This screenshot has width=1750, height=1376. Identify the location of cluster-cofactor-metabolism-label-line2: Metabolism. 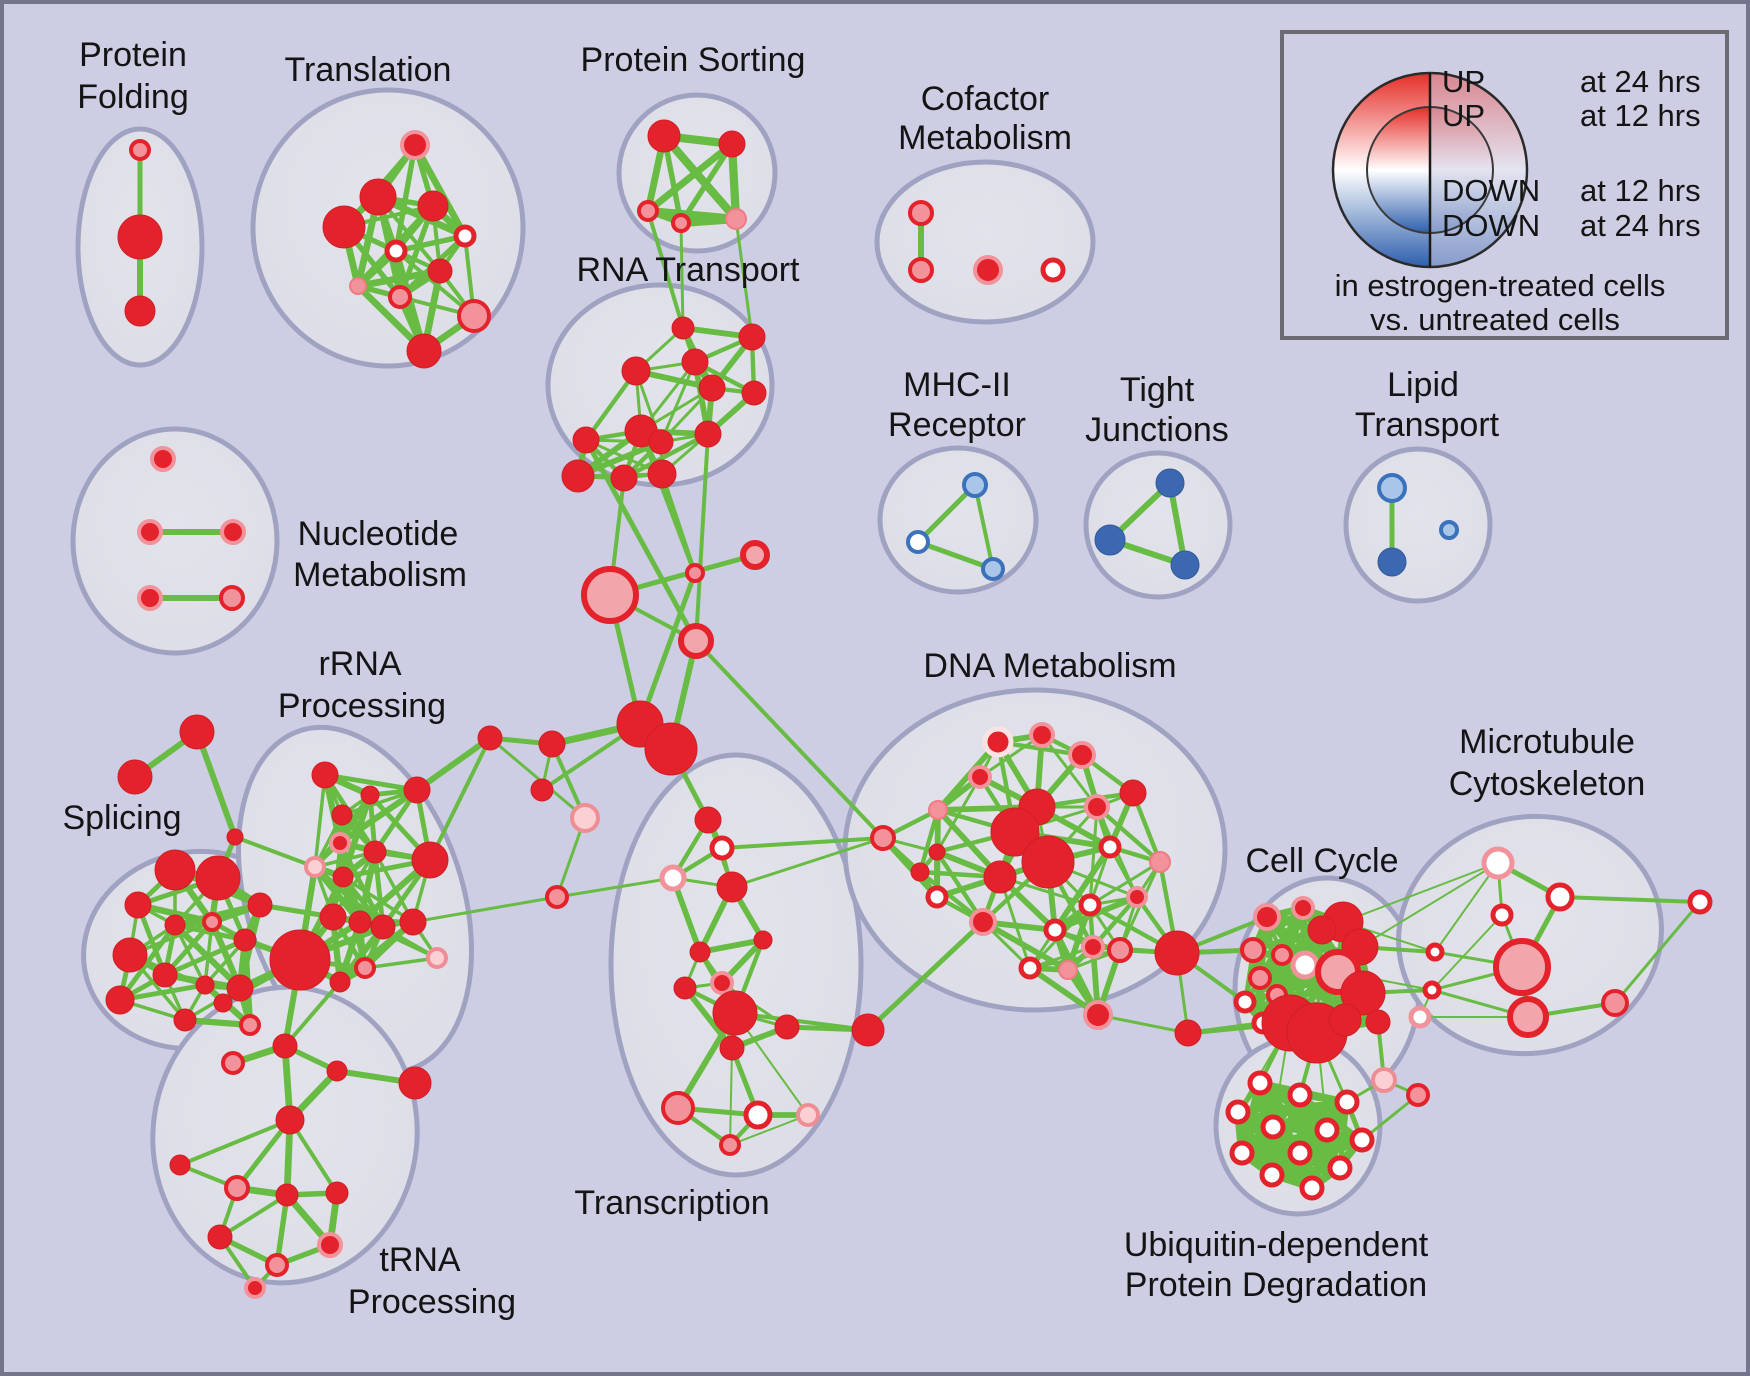
(985, 138).